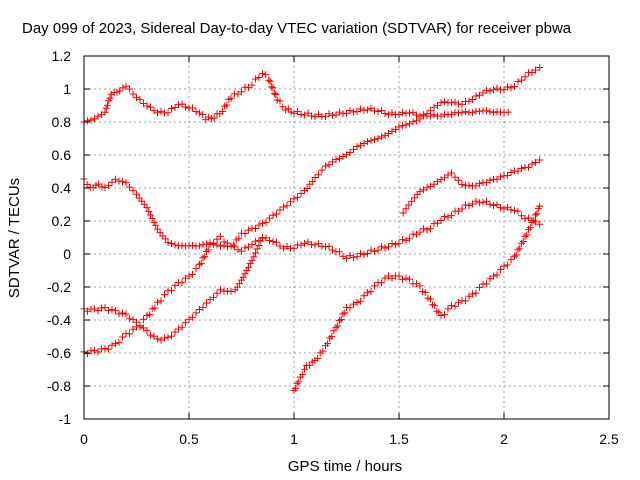 This screenshot has width=640, height=480. What do you see at coordinates (84, 439) in the screenshot?
I see `x-tick-label: 0` at bounding box center [84, 439].